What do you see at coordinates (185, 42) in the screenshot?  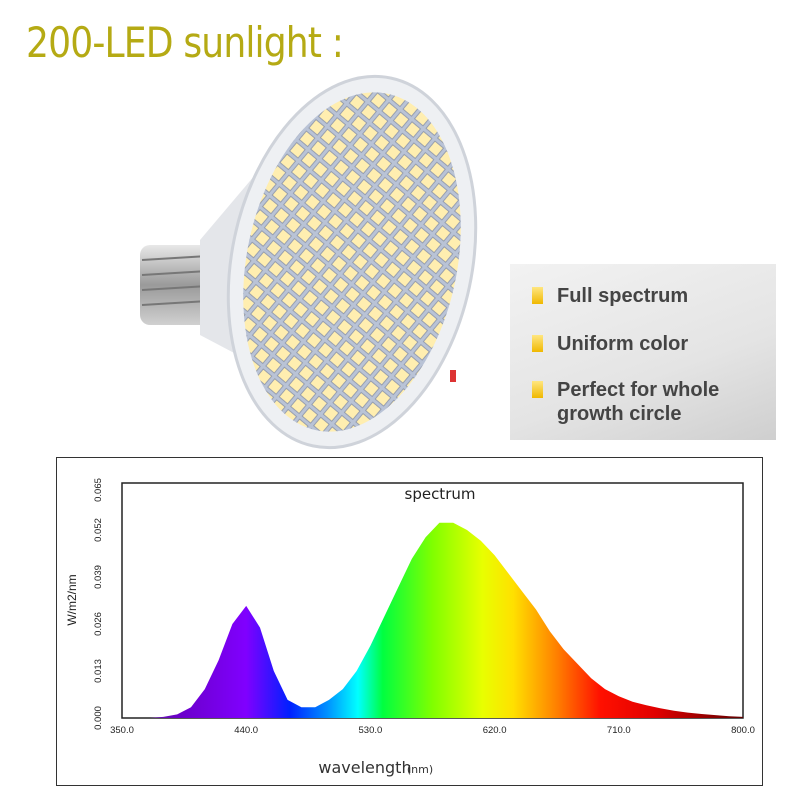 I see `page-title: 200-LED sunlight :` at bounding box center [185, 42].